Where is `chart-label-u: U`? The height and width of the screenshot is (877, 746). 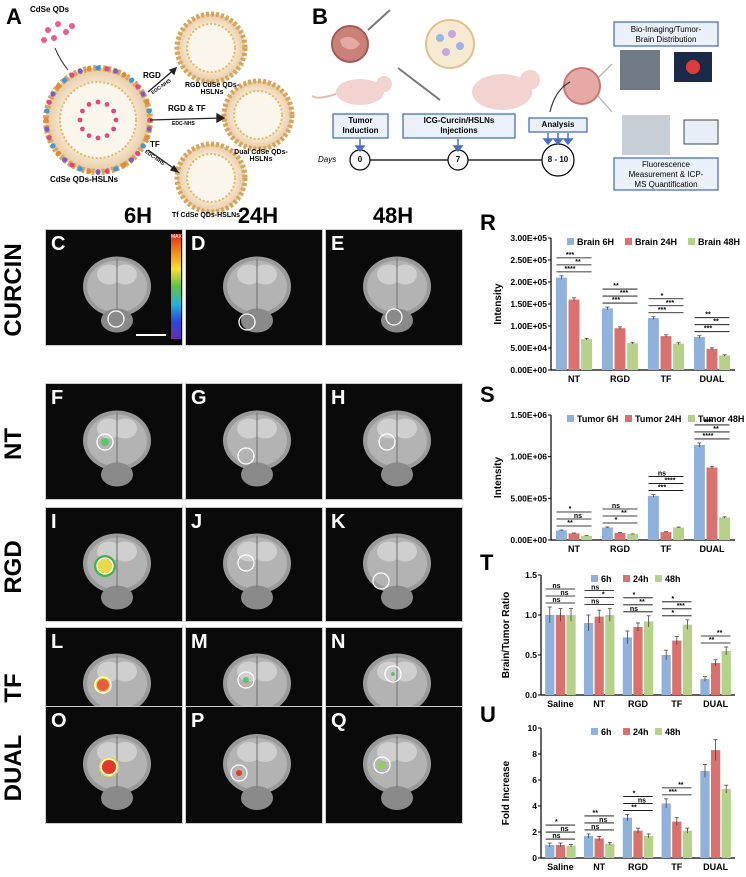 chart-label-u: U is located at coordinates (488, 714).